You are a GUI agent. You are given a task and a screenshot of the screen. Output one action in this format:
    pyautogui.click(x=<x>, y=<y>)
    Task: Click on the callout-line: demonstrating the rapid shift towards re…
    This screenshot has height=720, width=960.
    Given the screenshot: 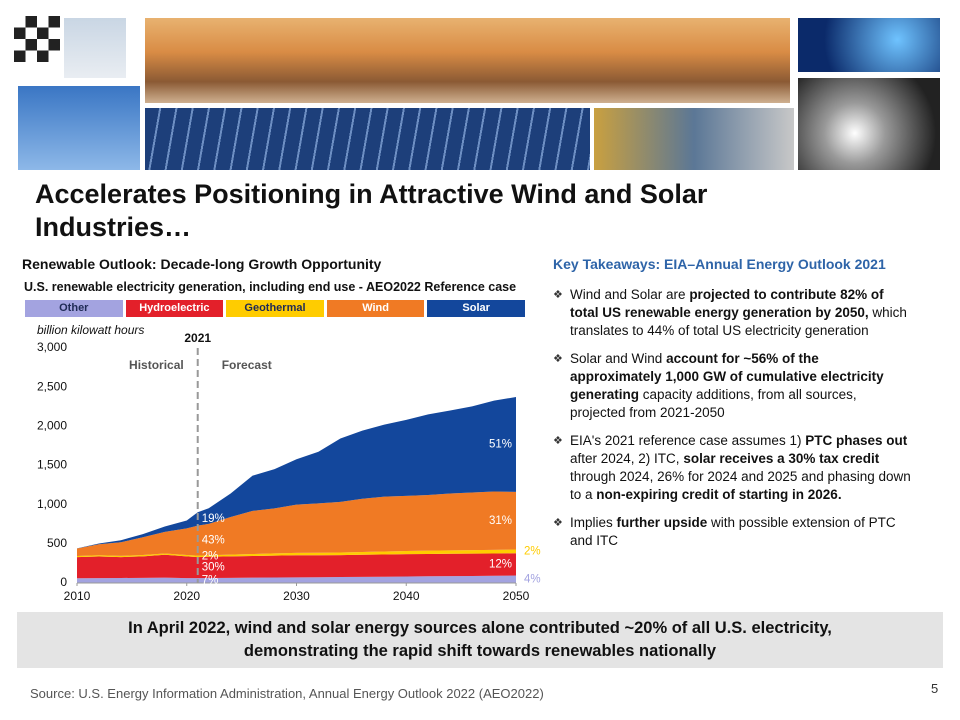 What is the action you would take?
    pyautogui.click(x=480, y=651)
    